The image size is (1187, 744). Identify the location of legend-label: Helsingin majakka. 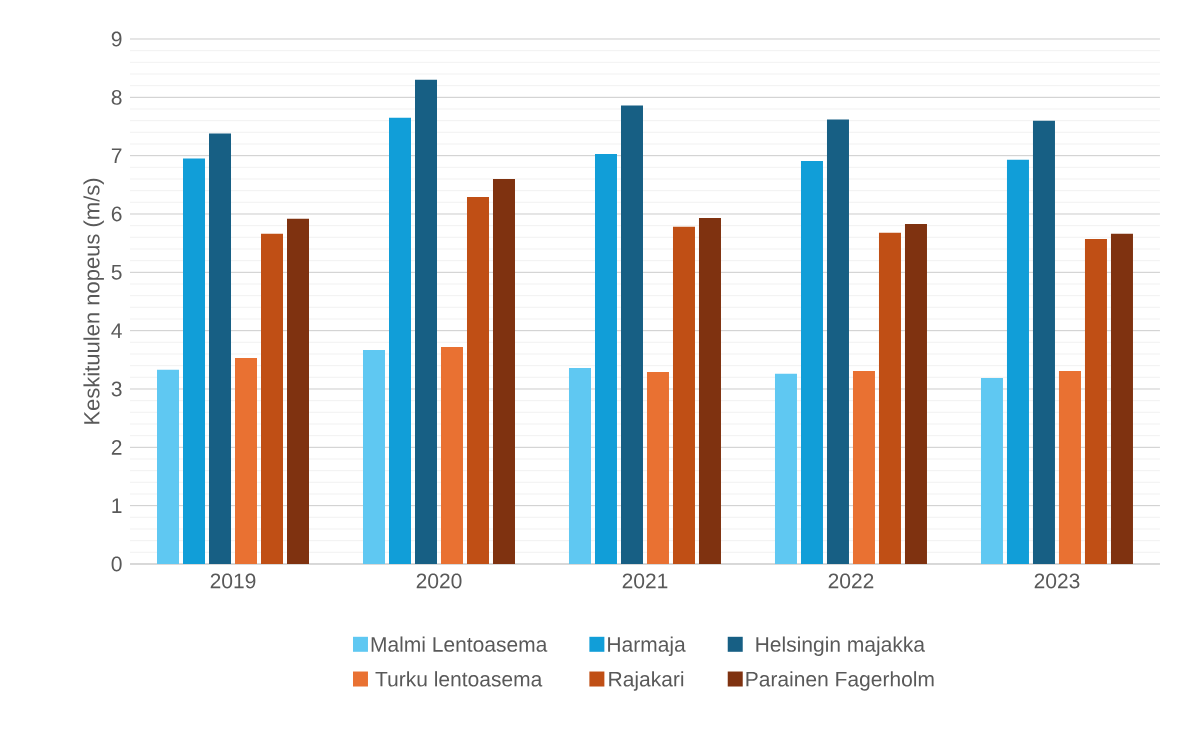
(841, 646).